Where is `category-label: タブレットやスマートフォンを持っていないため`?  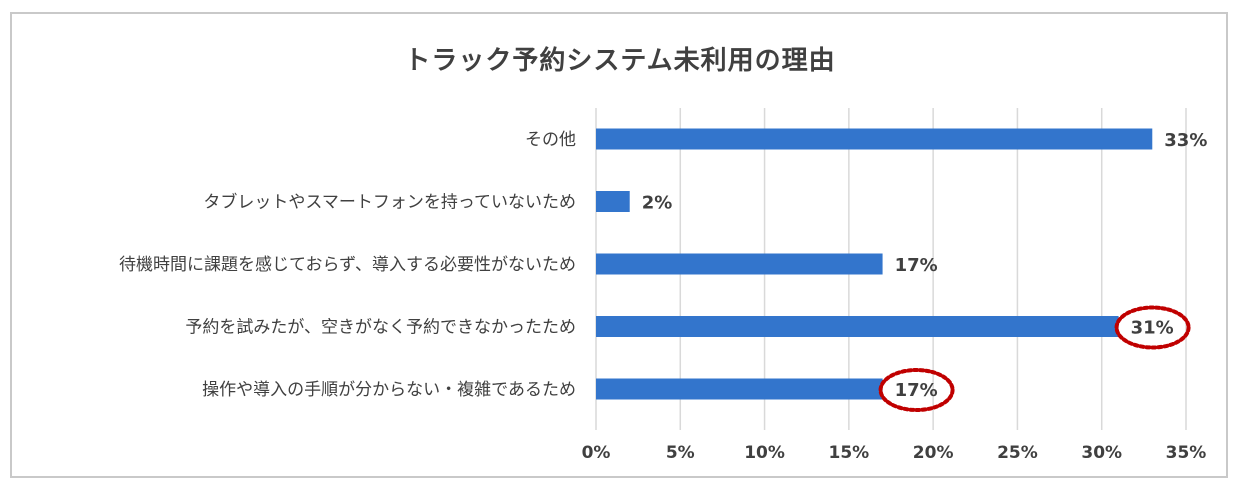
category-label: タブレットやスマートフォンを持っていないため is located at coordinates (389, 202).